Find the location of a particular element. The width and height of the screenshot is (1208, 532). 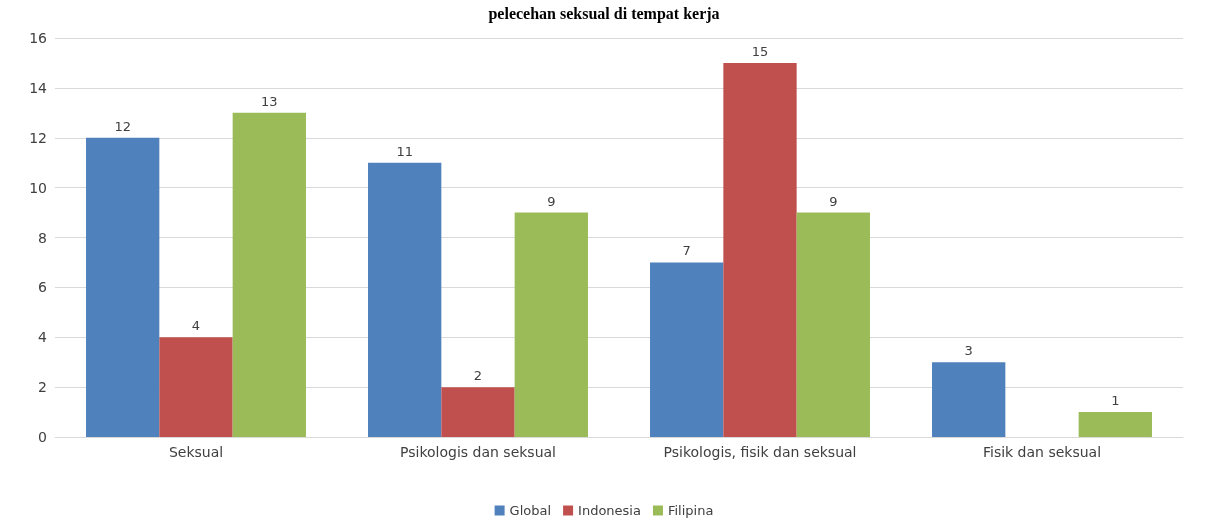

data-label: 1 is located at coordinates (1115, 401).